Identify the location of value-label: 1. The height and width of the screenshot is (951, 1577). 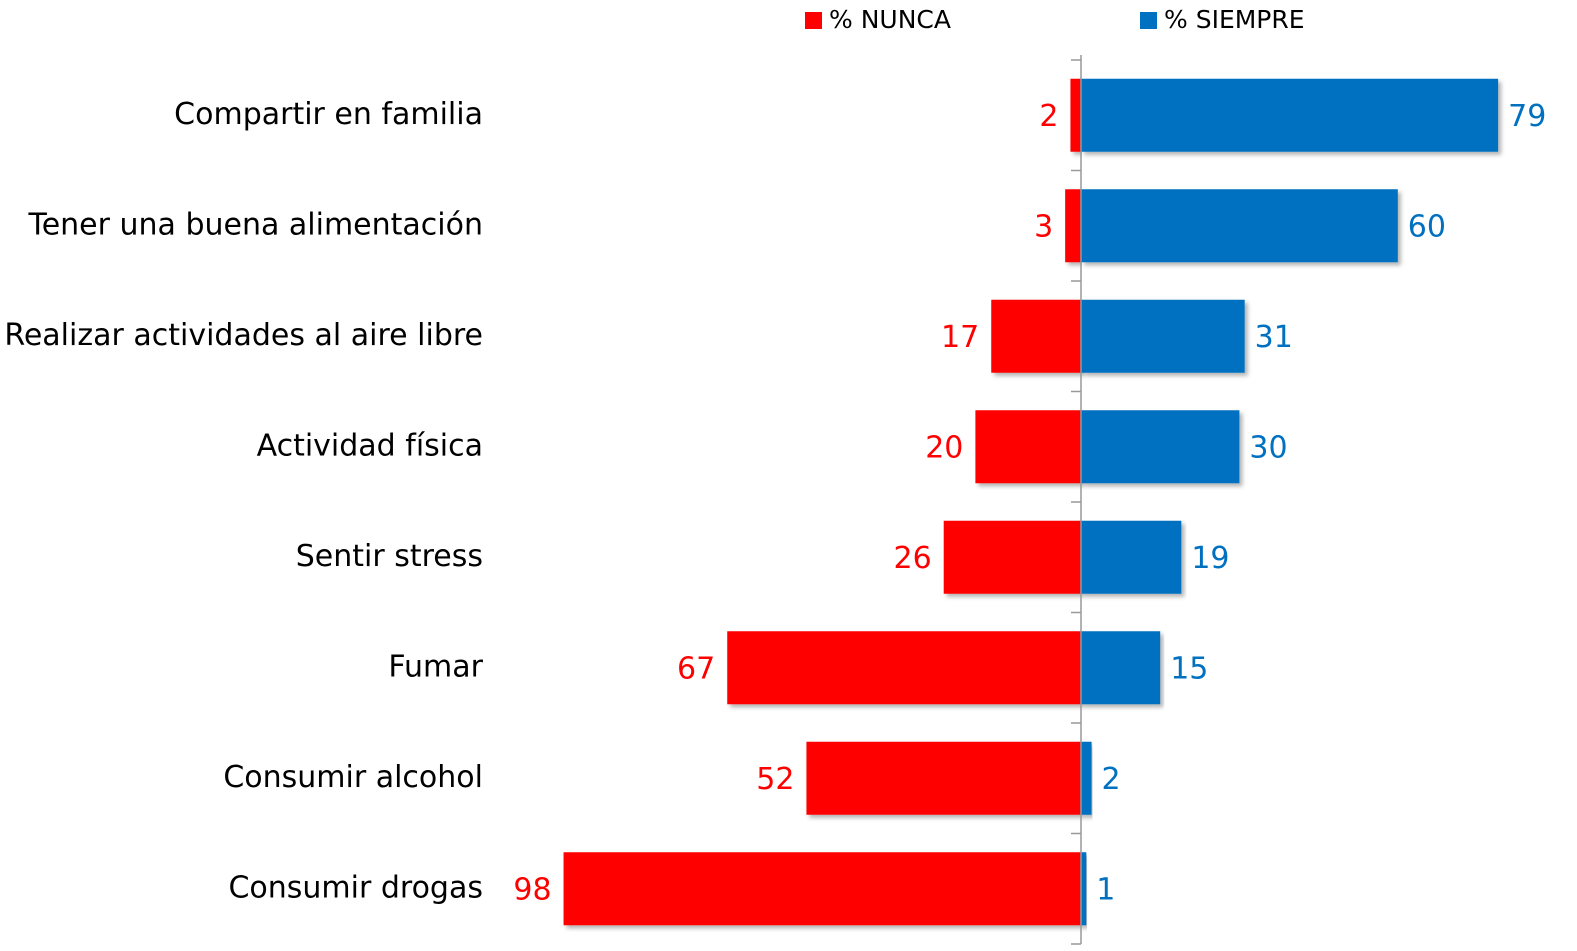
(1105, 889).